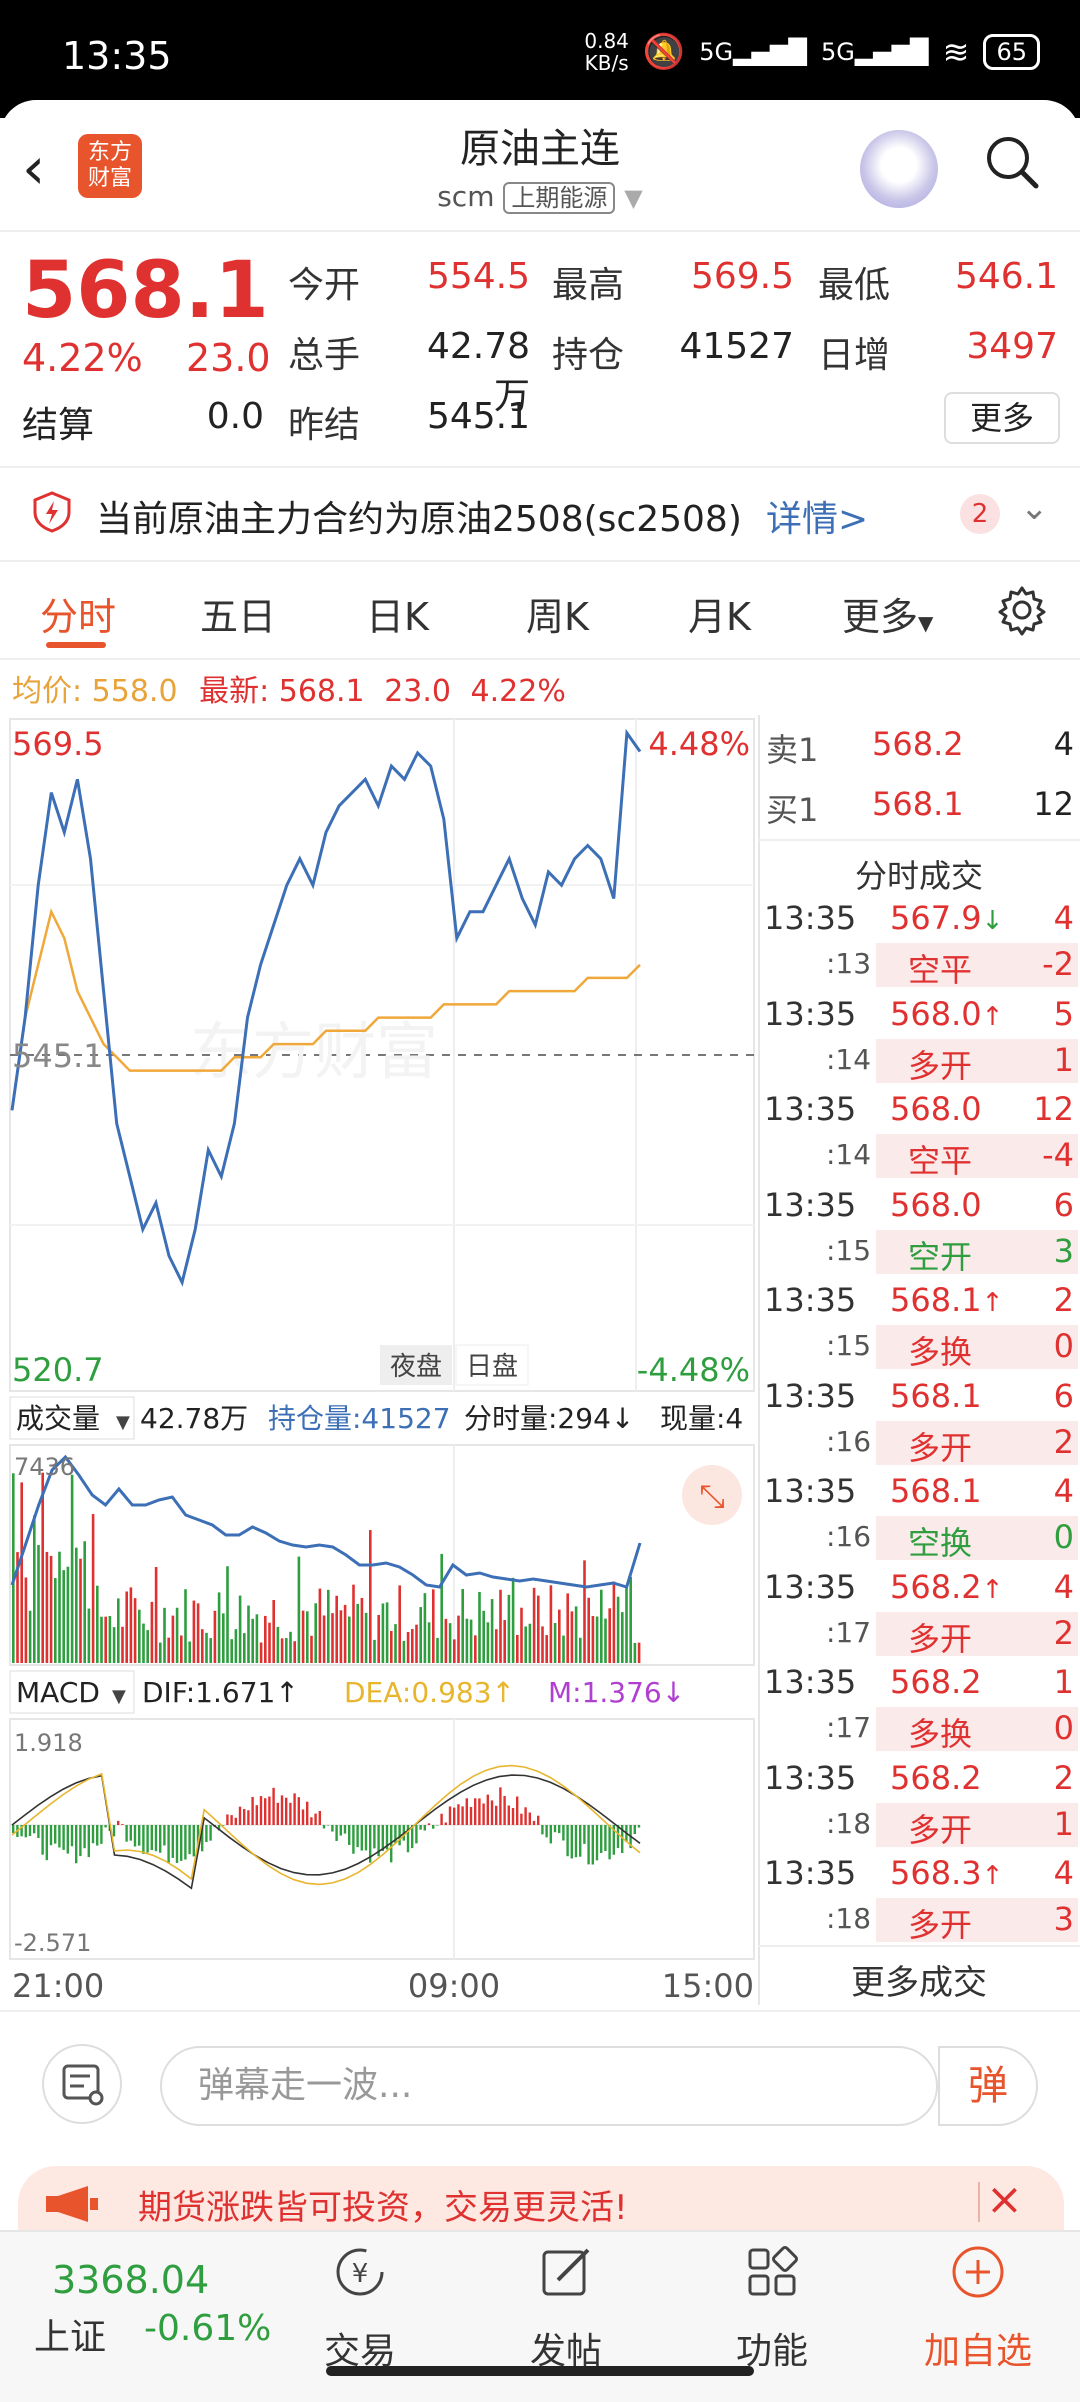 The height and width of the screenshot is (2402, 1080). What do you see at coordinates (565, 2351) in the screenshot?
I see `nav-post: 发帖` at bounding box center [565, 2351].